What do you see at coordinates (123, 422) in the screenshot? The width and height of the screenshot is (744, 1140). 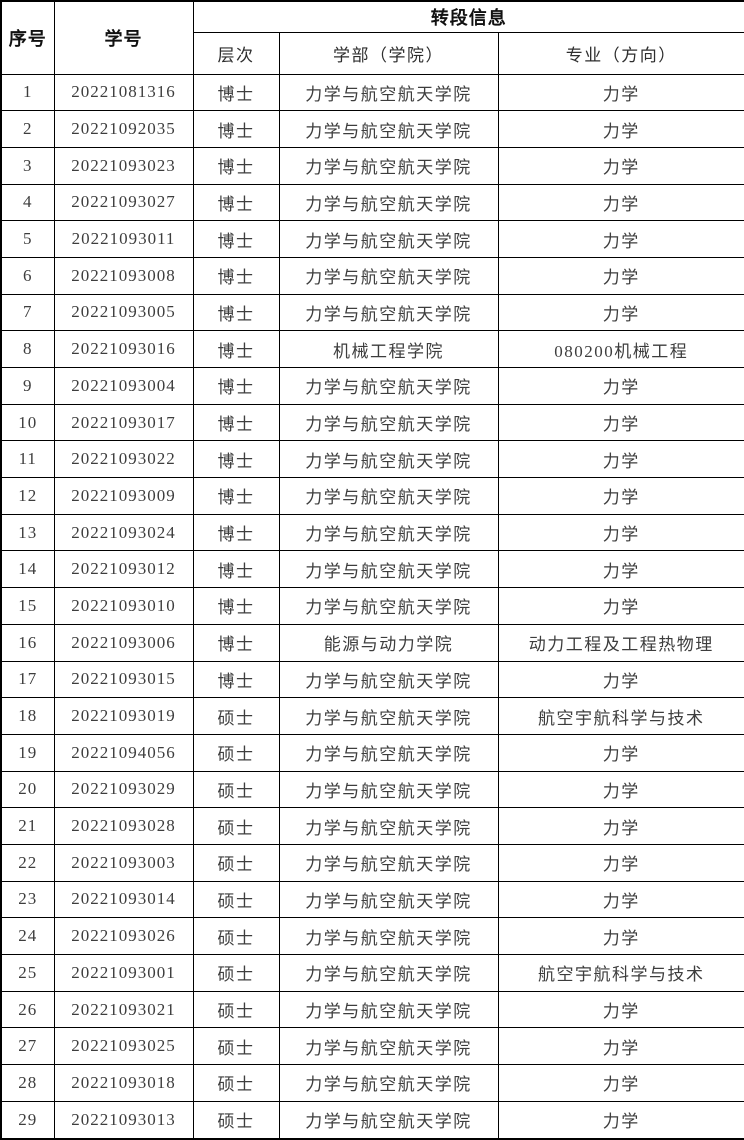 I see `student-id-cell: 20221093017` at bounding box center [123, 422].